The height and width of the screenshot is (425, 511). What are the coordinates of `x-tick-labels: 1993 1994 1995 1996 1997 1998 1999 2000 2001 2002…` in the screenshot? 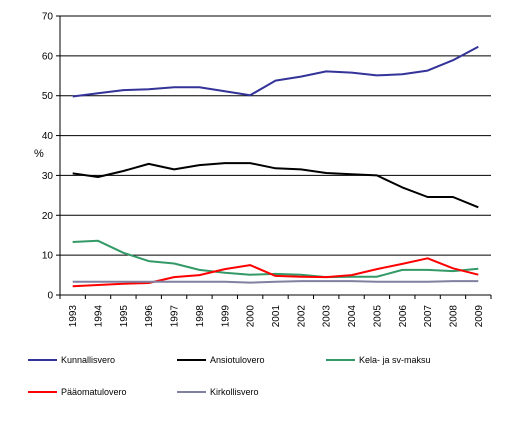 It's located at (276, 316).